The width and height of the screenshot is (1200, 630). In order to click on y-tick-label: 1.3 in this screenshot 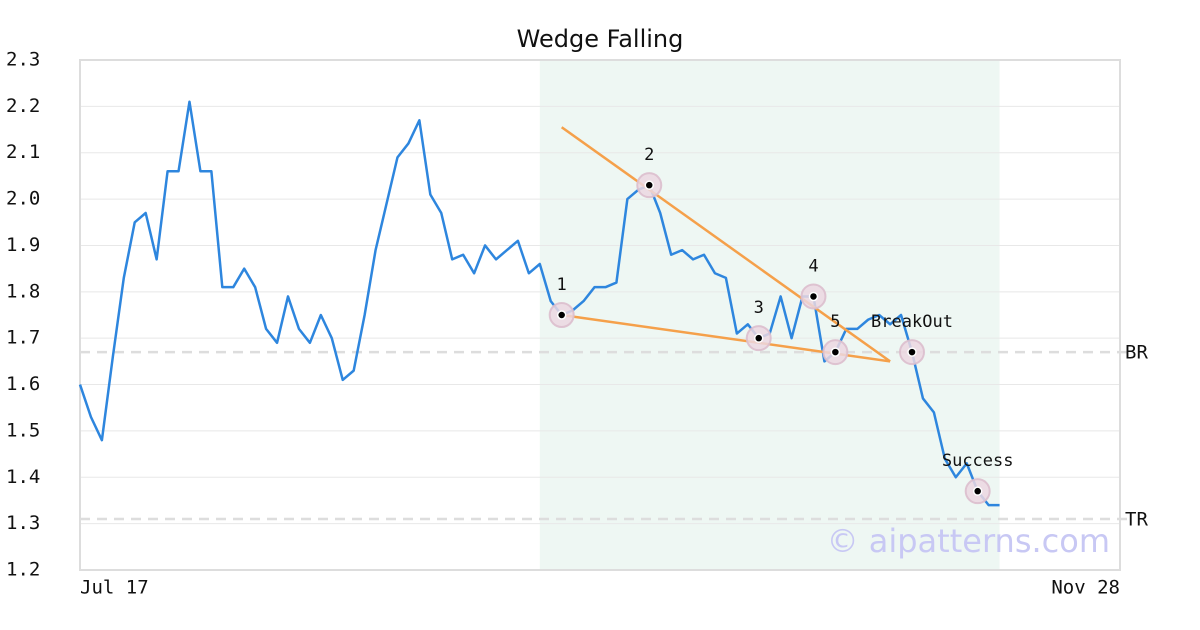, I will do `click(23, 523)`.